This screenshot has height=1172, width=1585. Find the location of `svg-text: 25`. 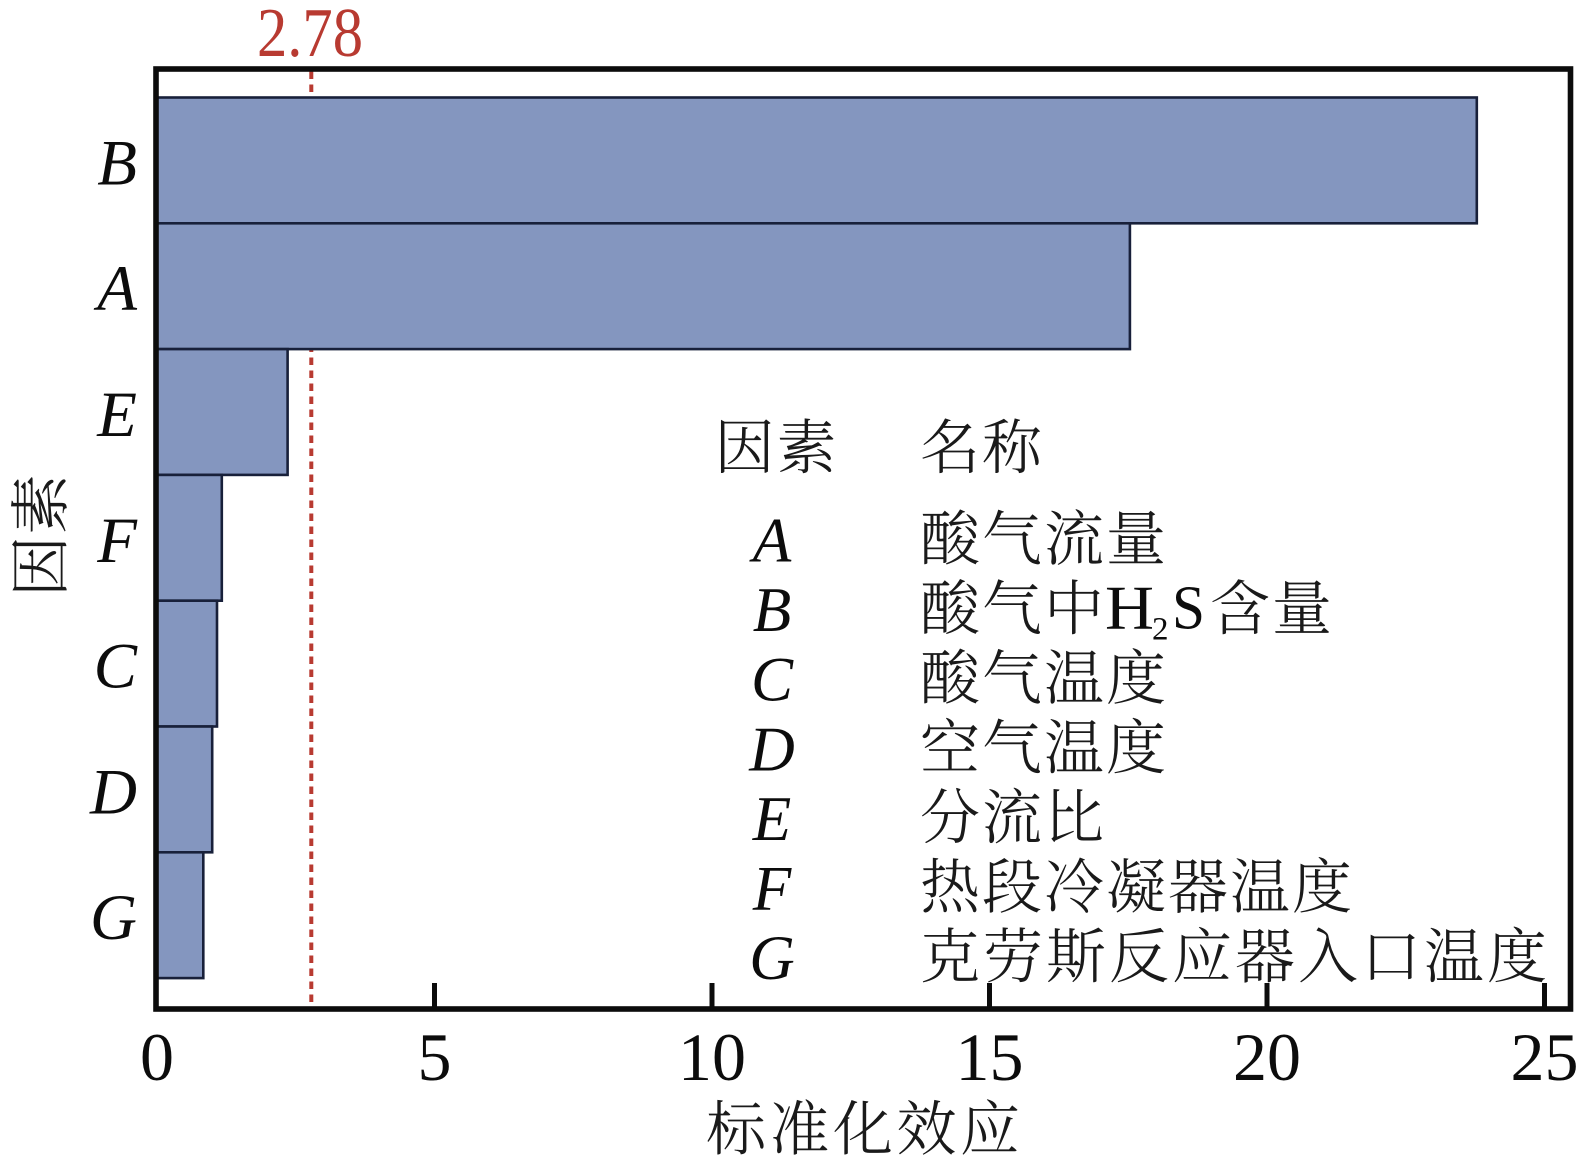

svg-text: 25 is located at coordinates (1545, 1057).